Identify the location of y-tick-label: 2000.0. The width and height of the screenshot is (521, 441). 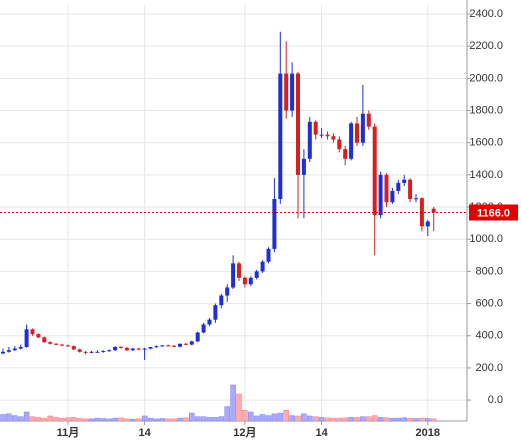
(486, 78).